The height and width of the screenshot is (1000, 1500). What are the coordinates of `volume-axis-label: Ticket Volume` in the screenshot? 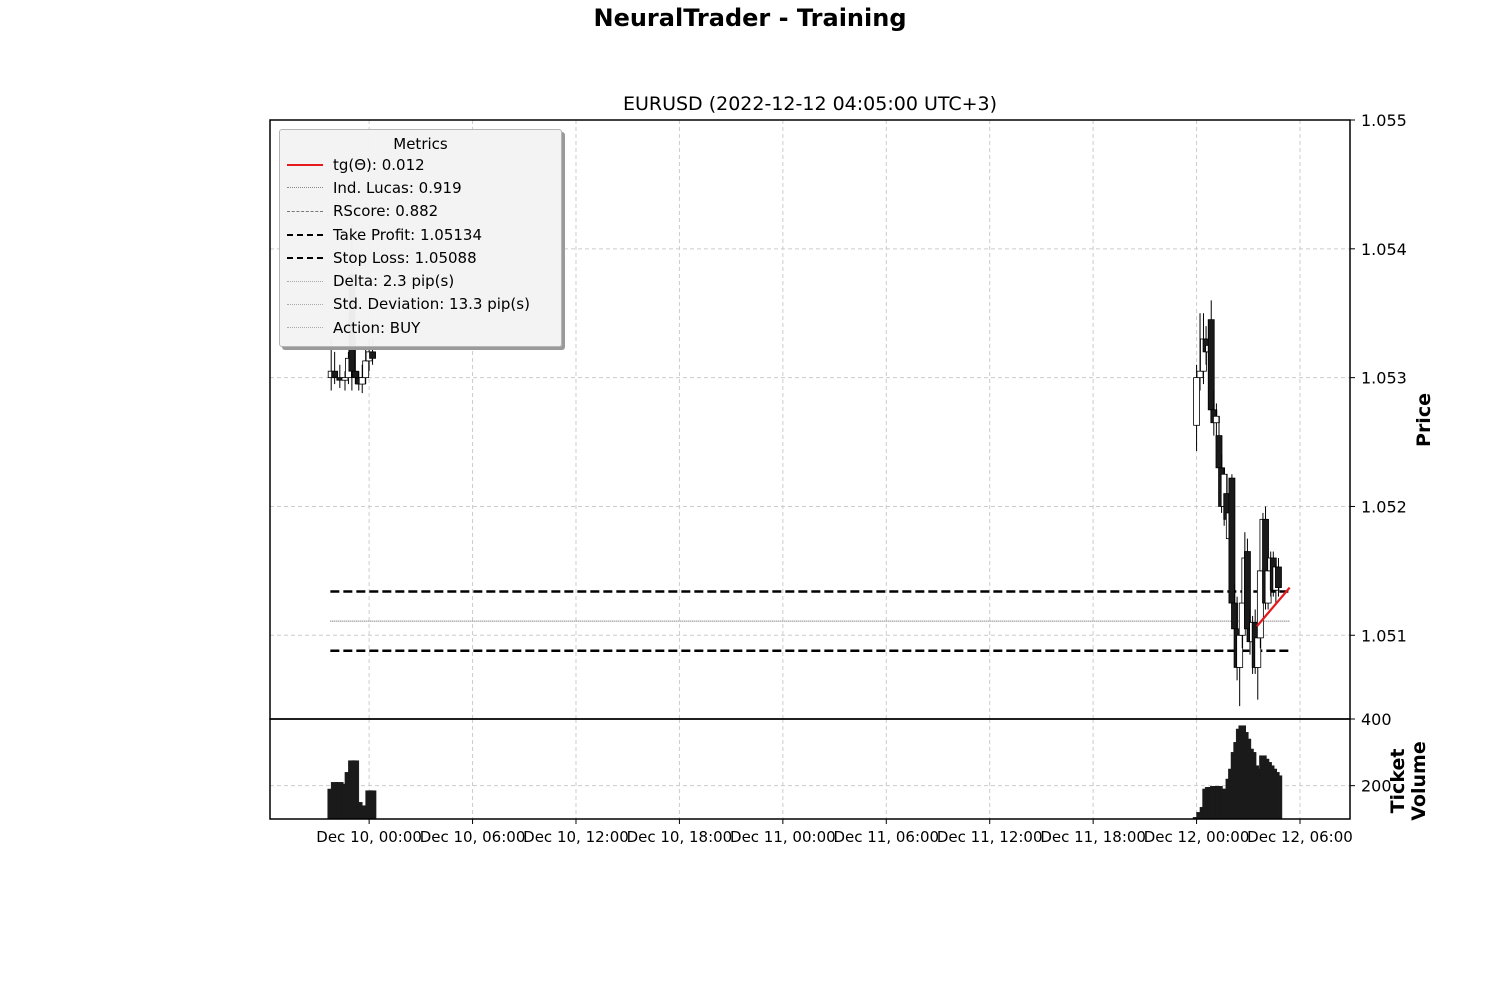 It's located at (1408, 781).